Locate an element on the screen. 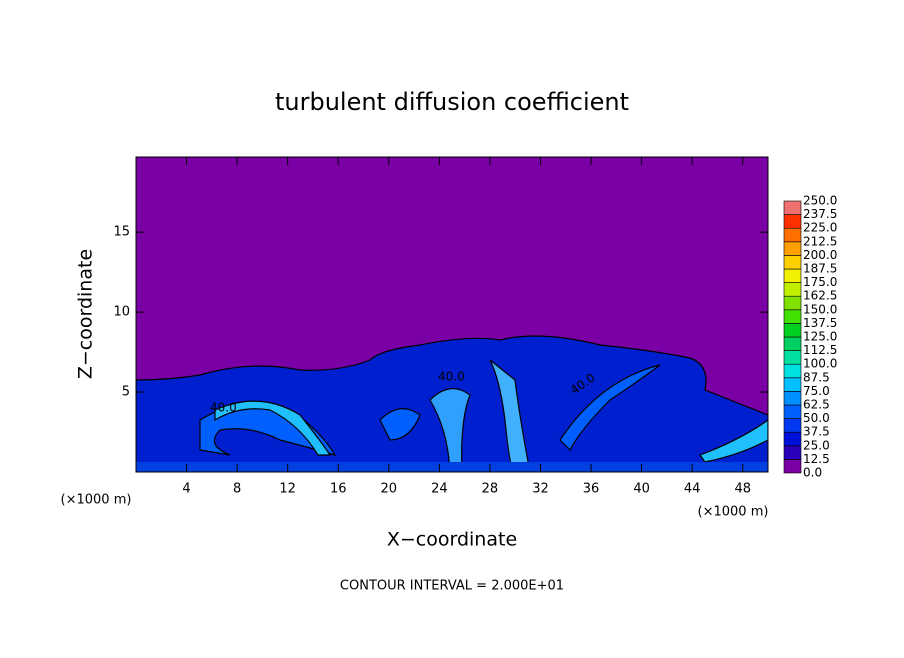 This screenshot has width=904, height=658. x-tick-label: 24 is located at coordinates (439, 489).